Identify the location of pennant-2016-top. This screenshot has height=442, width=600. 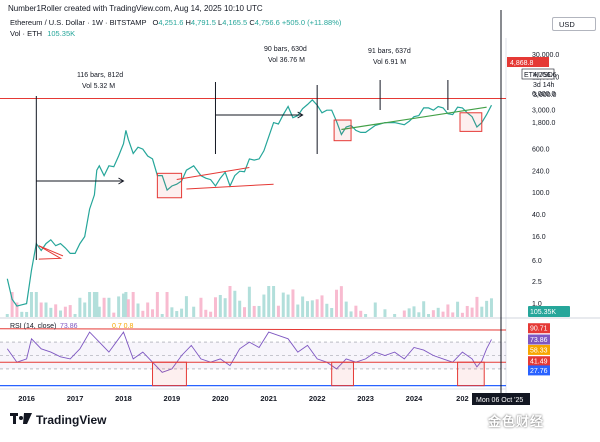
(51, 251).